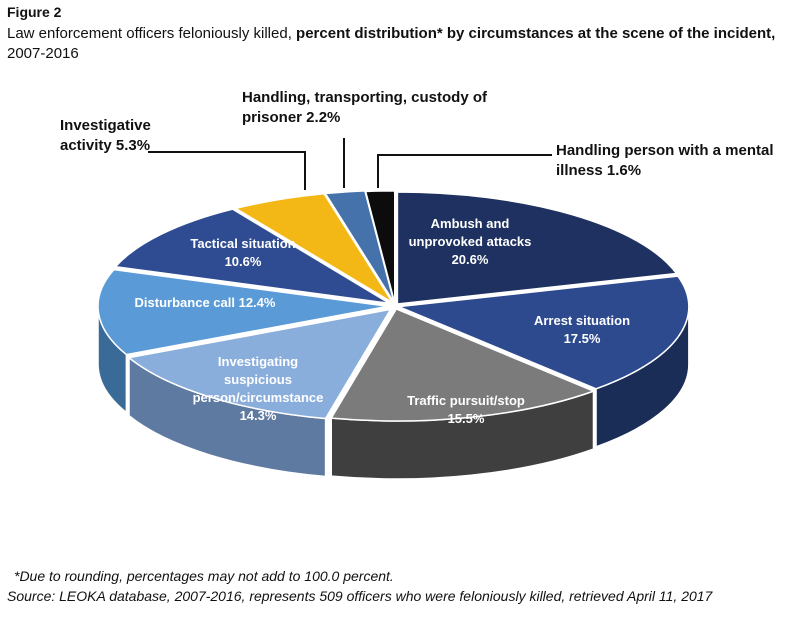  What do you see at coordinates (258, 379) in the screenshot?
I see `slice-label-line: suspicious` at bounding box center [258, 379].